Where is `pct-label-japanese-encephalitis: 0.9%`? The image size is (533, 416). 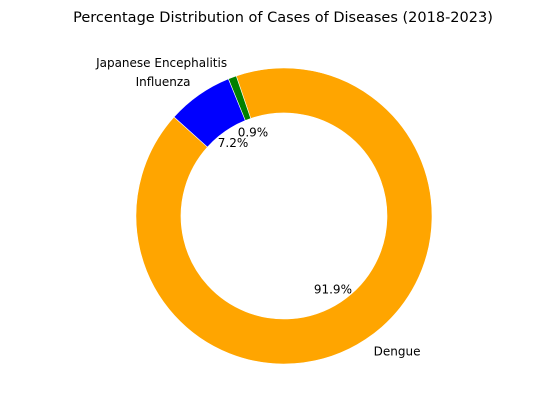
pct-label-japanese-encephalitis: 0.9% is located at coordinates (253, 132).